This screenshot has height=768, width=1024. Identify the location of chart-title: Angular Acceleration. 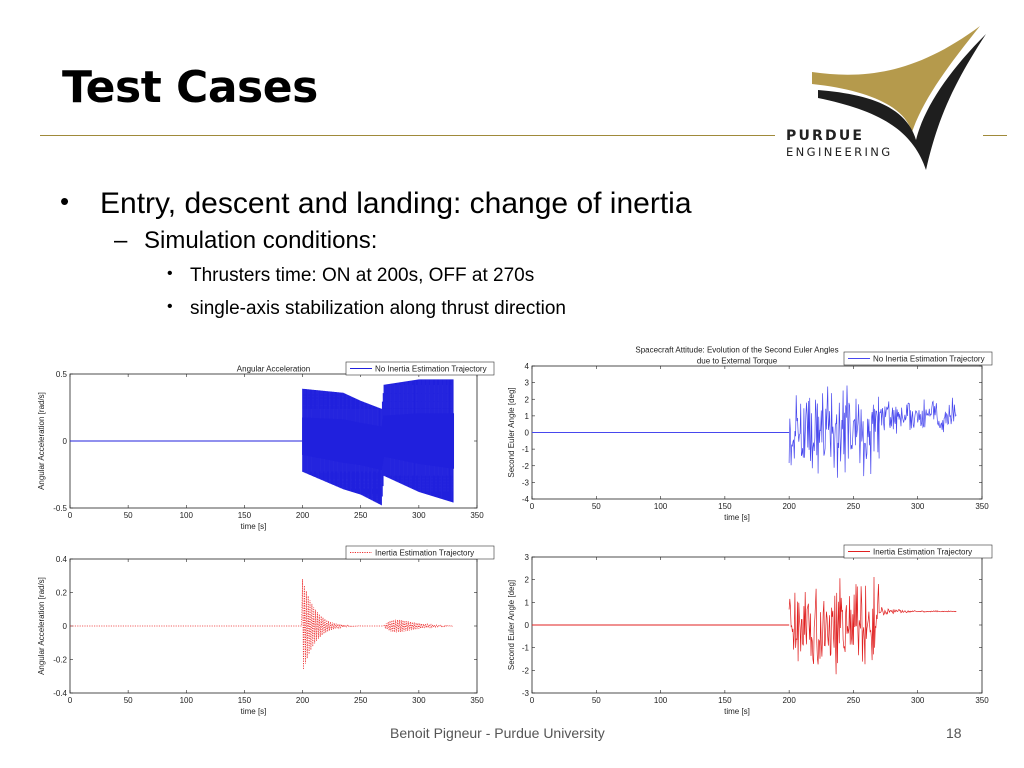
(273, 369).